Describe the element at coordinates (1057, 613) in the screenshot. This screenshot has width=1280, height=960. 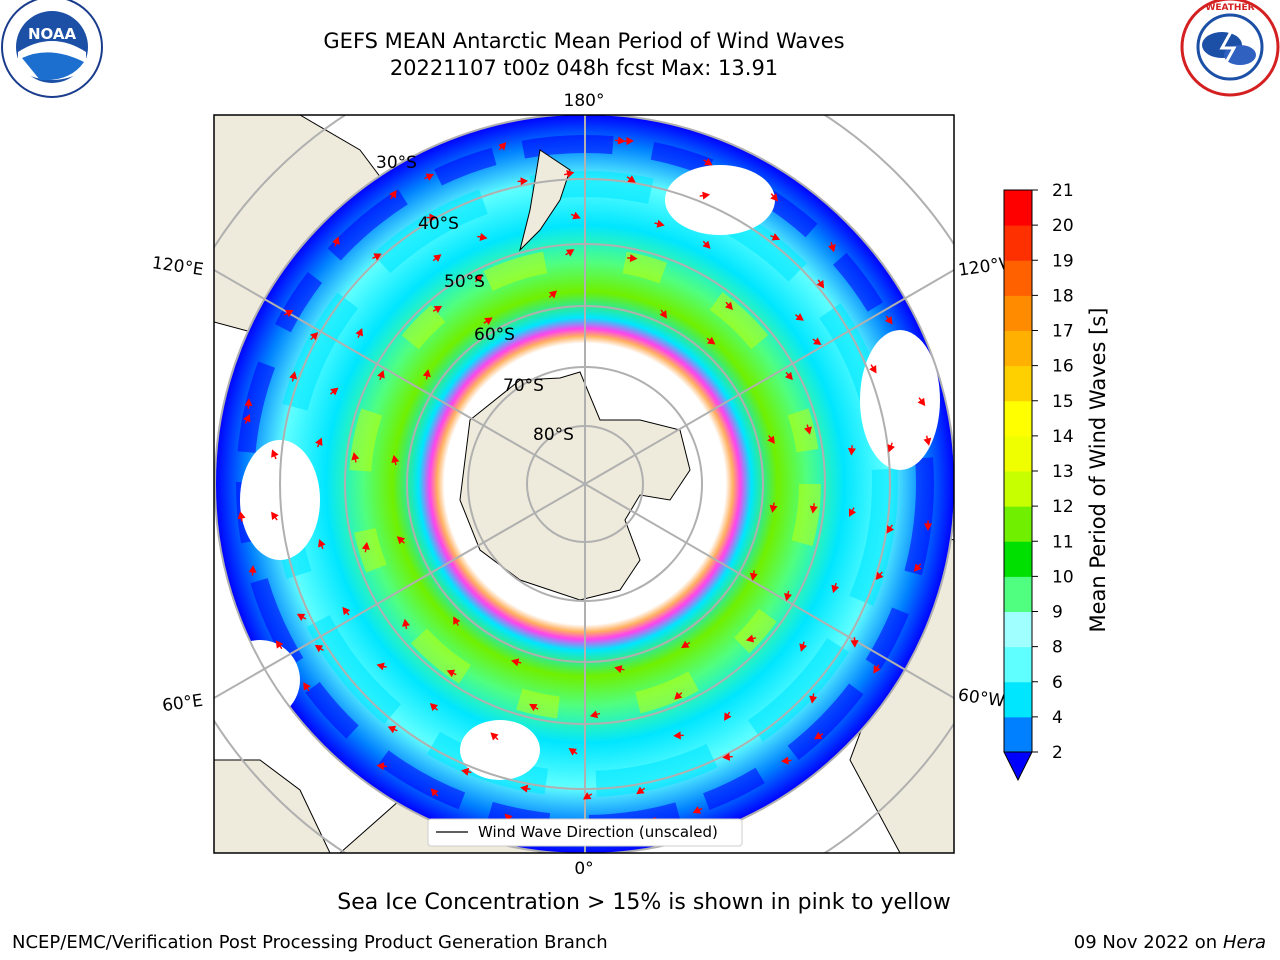
I see `colorbar-tick-label: 9` at that location.